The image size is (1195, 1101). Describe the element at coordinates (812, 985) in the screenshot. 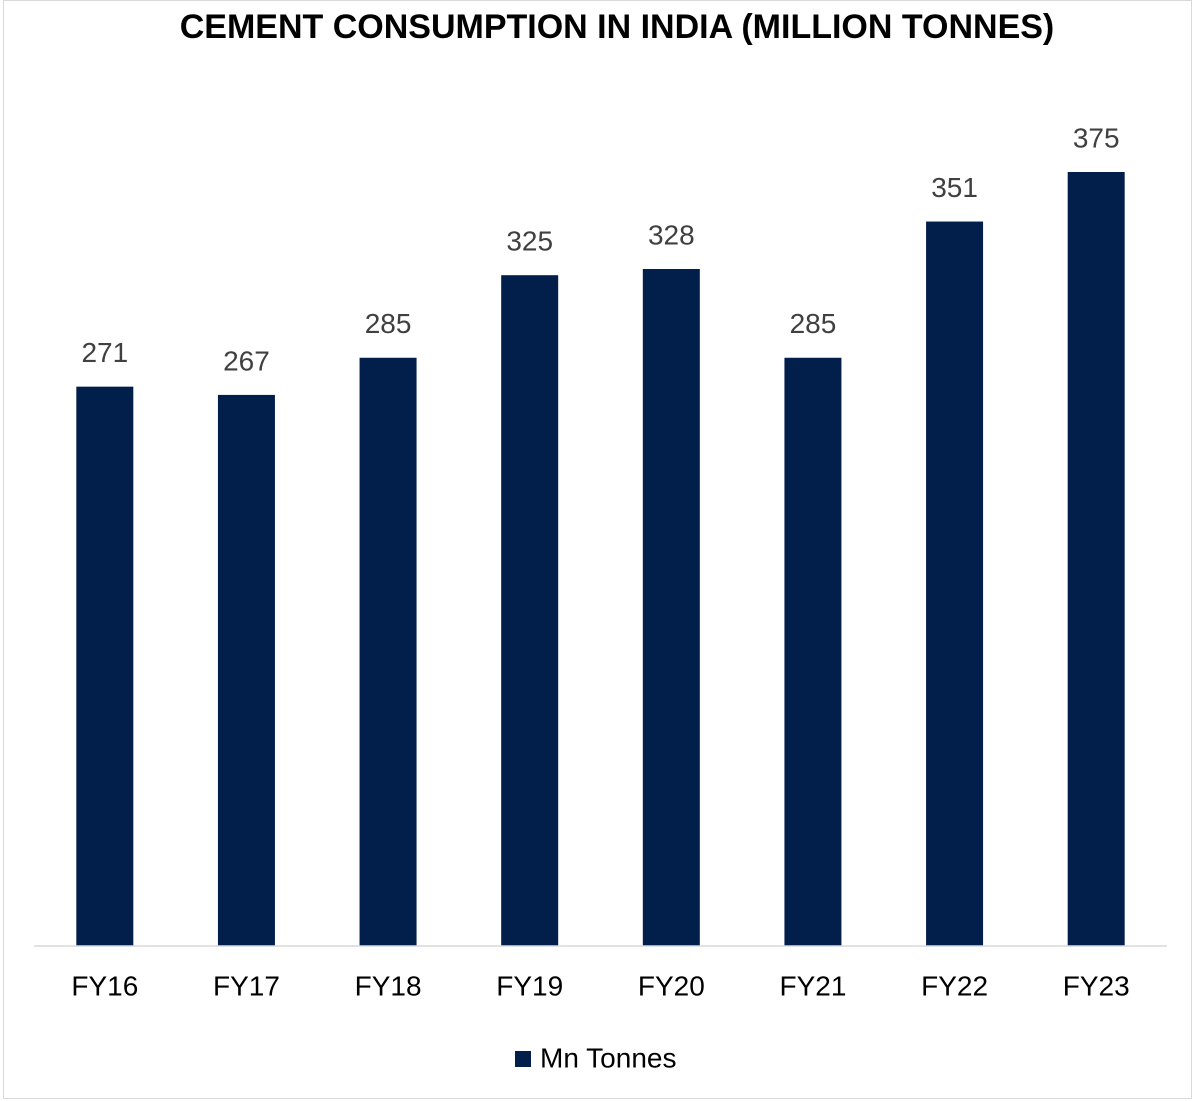

I see `x-tick-label: FY21` at that location.